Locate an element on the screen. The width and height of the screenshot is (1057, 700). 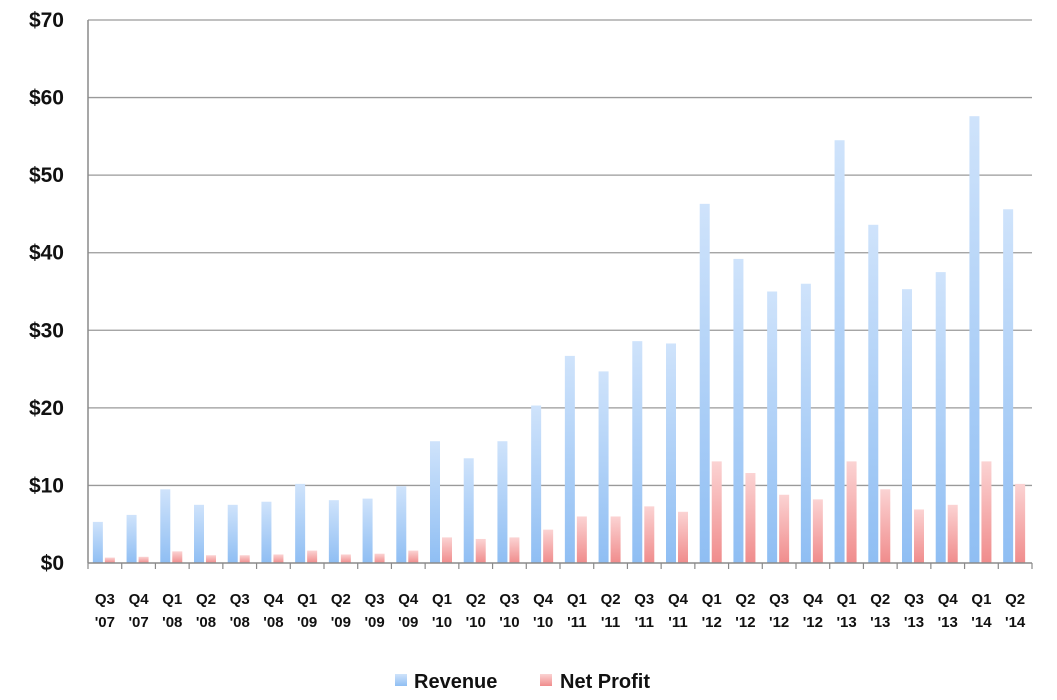
y-tick-label: $40 is located at coordinates (46, 253).